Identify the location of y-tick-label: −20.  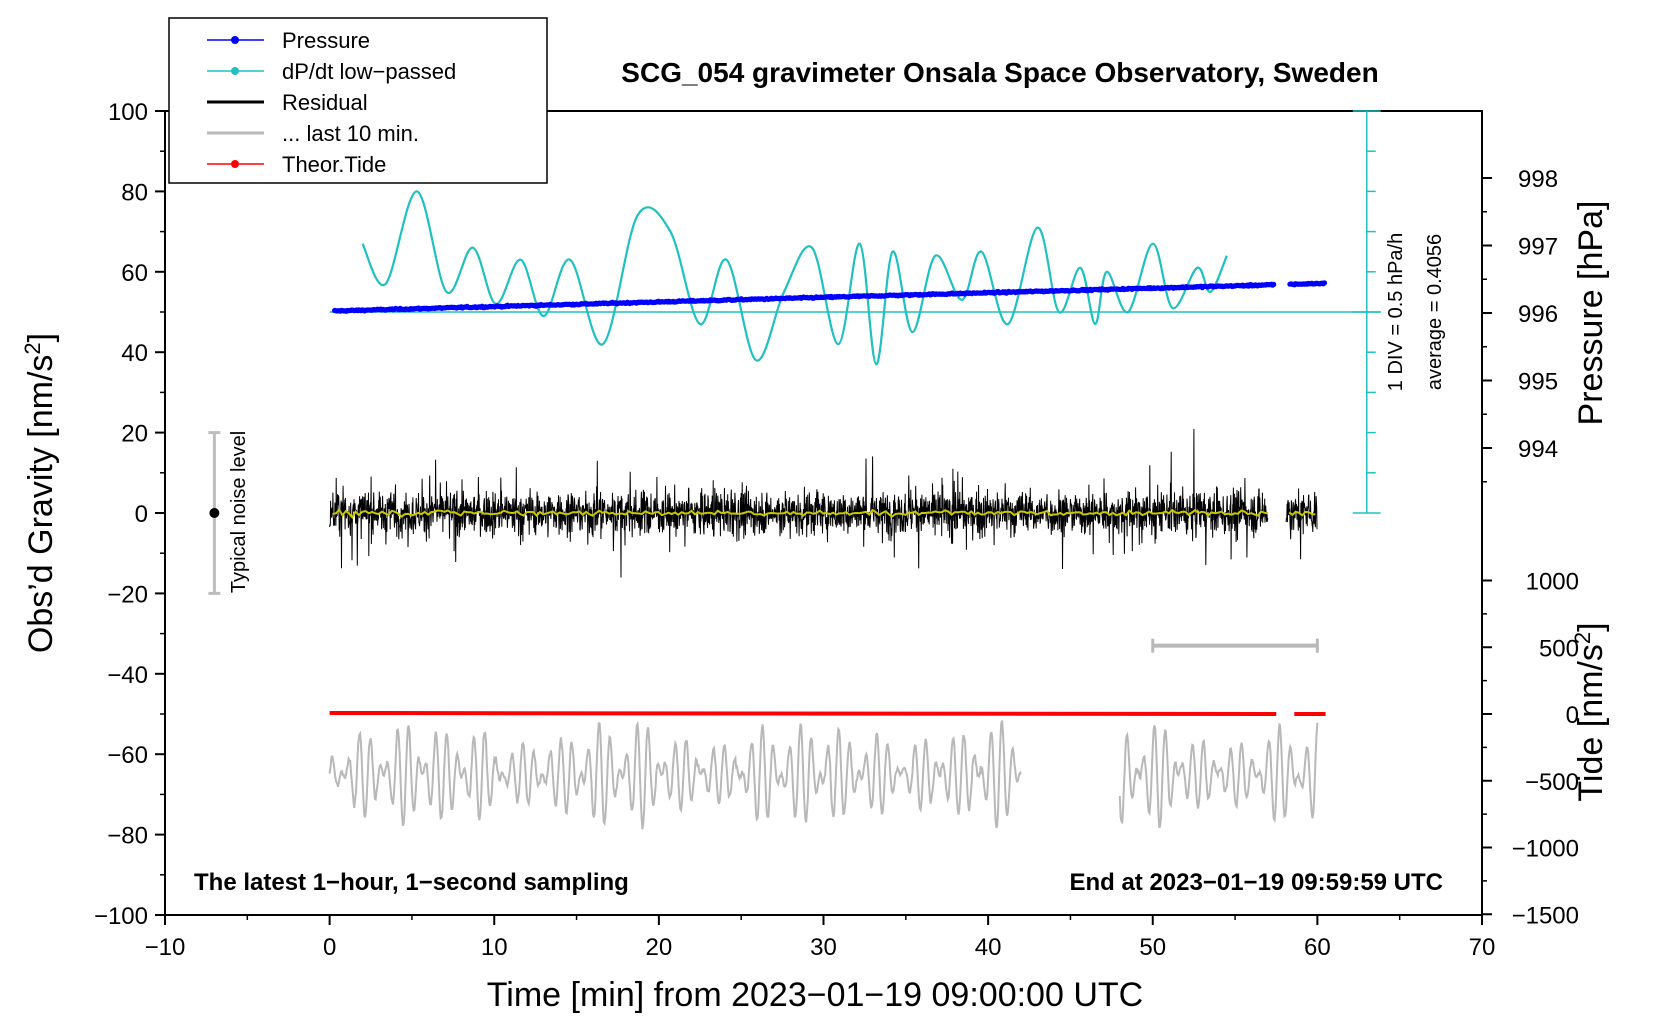
(127, 594).